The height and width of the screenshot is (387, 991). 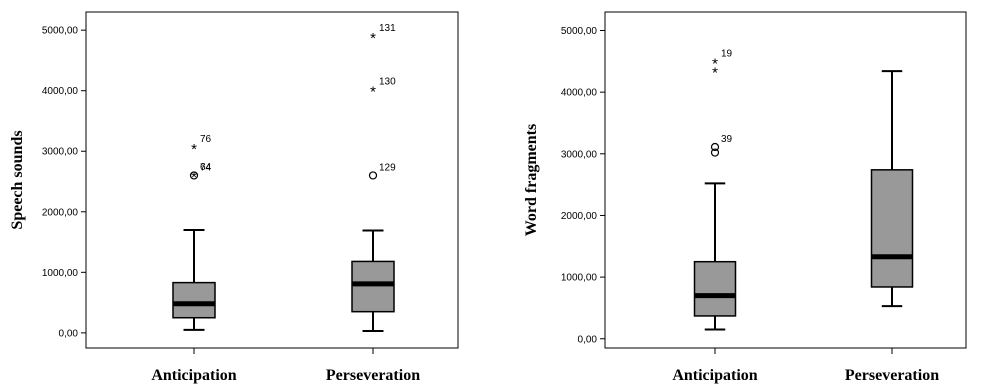 What do you see at coordinates (531, 180) in the screenshot?
I see `y-axis-label: Word fragments` at bounding box center [531, 180].